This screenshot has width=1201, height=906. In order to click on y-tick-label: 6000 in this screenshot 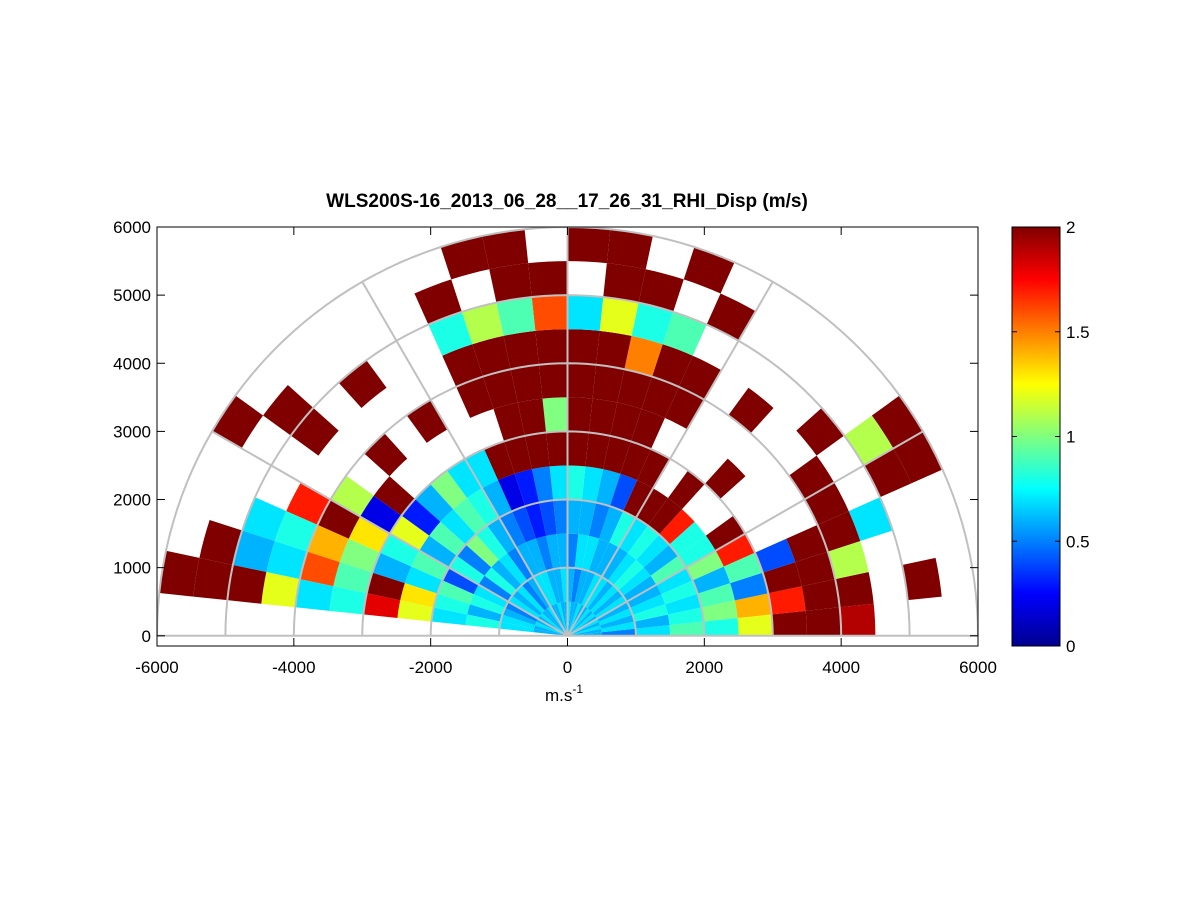, I will do `click(132, 227)`.